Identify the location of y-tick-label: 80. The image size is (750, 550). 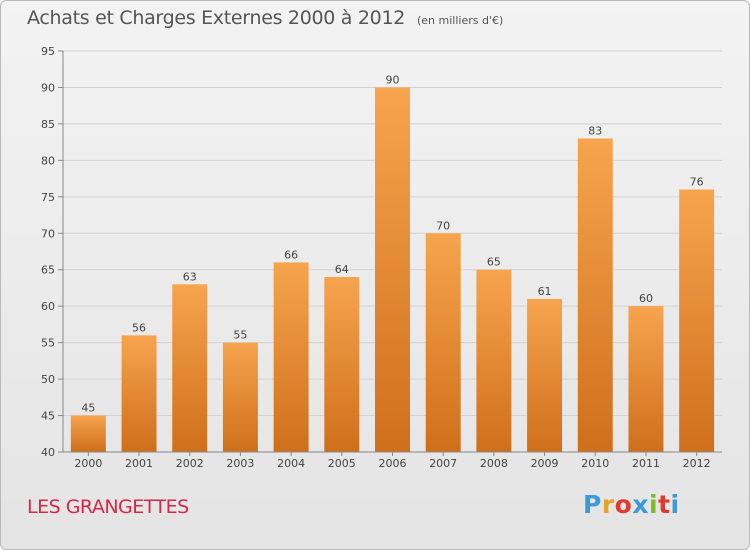
(48, 160).